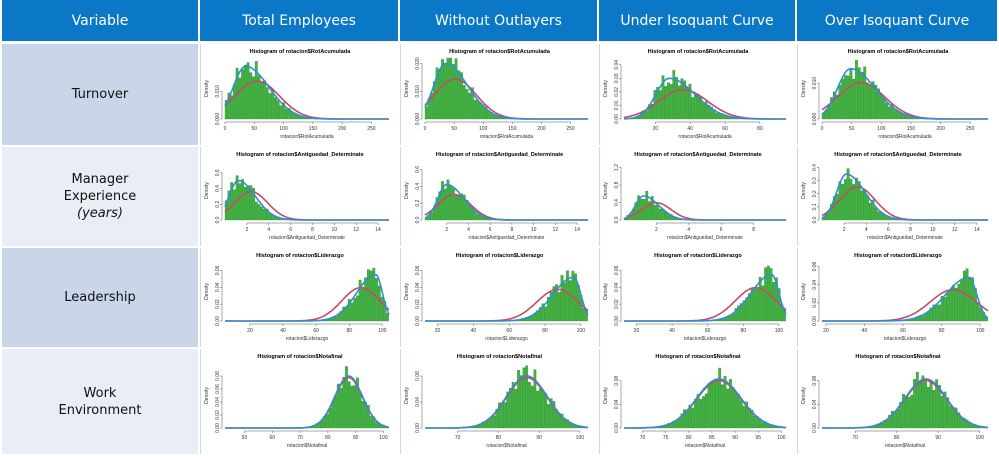 This screenshot has height=456, width=999. What do you see at coordinates (218, 119) in the screenshot?
I see `y-tick-label: 0.000` at bounding box center [218, 119].